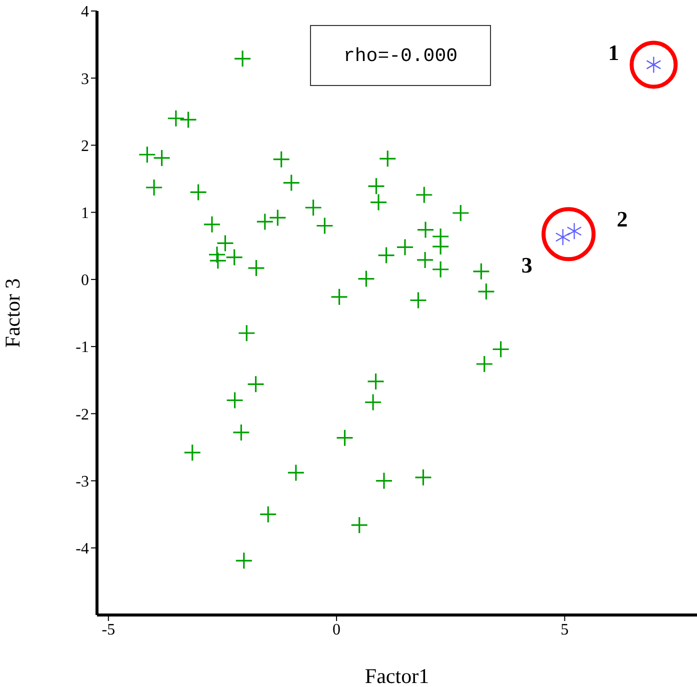  What do you see at coordinates (82, 481) in the screenshot?
I see `y-tick-label: -3` at bounding box center [82, 481].